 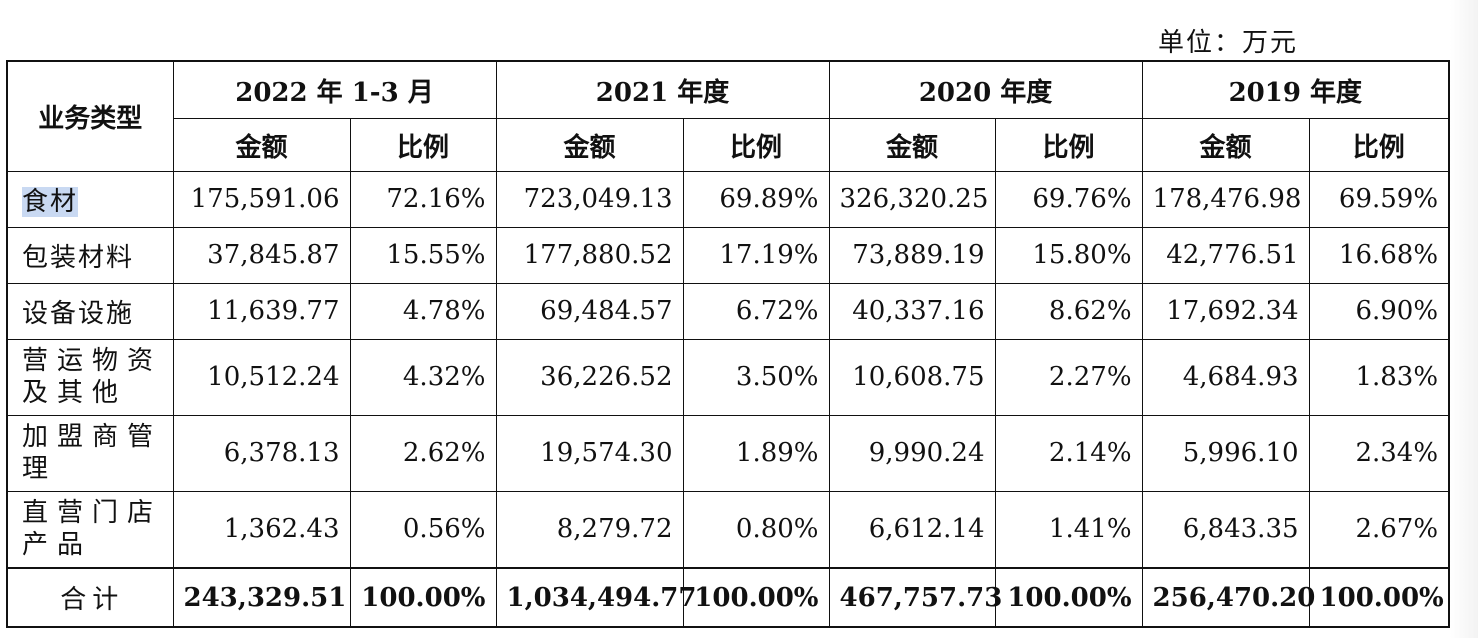 What do you see at coordinates (261, 311) in the screenshot?
I see `cell-amount: 11,639.77` at bounding box center [261, 311].